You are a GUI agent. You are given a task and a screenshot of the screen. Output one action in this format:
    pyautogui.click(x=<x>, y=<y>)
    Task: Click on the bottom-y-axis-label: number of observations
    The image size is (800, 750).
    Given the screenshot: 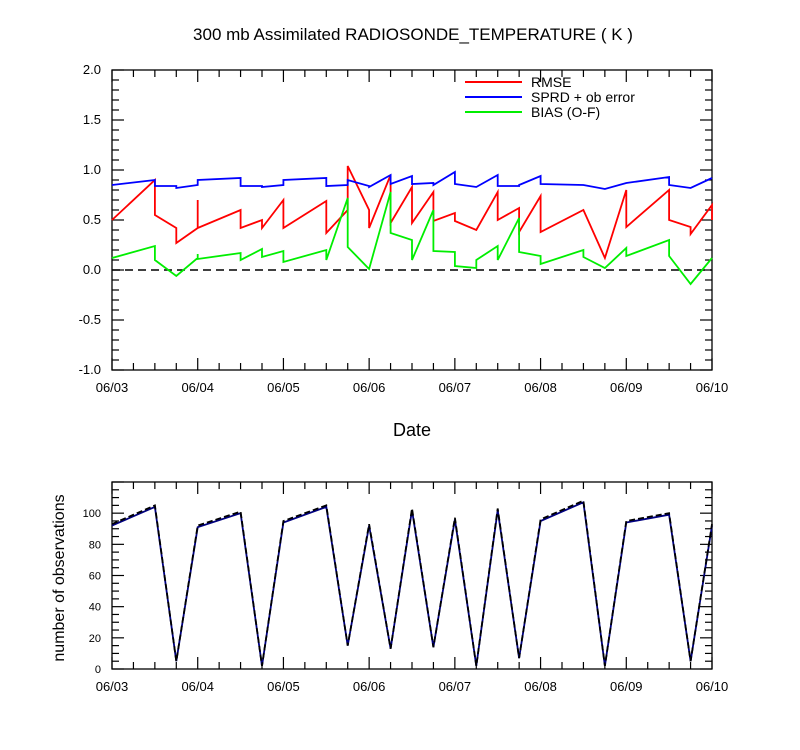 What is the action you would take?
    pyautogui.click(x=59, y=577)
    